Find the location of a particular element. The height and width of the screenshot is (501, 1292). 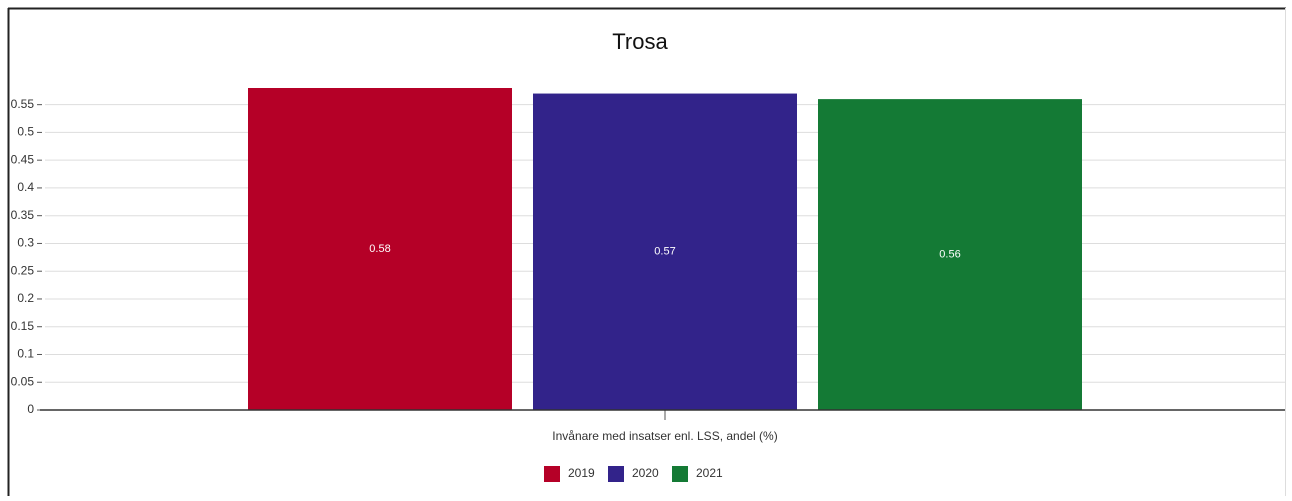

bar-value-label: 0.58 is located at coordinates (379, 249).